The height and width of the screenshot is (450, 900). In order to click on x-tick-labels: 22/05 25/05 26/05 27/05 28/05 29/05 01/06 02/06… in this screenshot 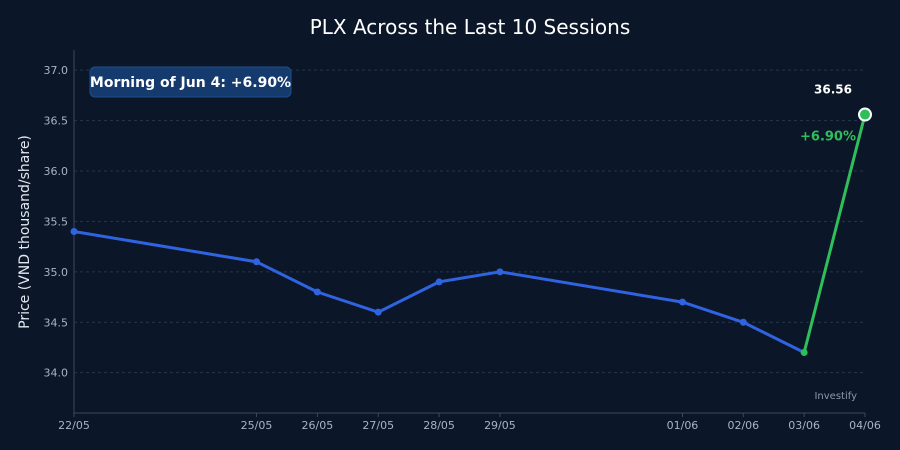, I will do `click(469, 422)`.